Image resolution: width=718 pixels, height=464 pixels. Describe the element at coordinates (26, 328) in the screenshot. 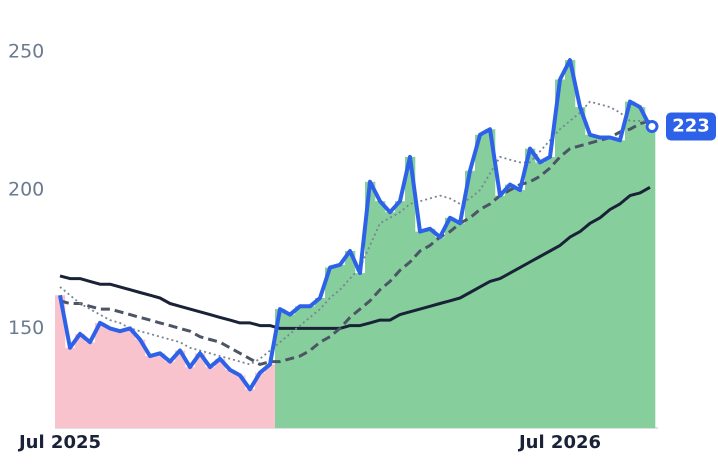

I see `y-tick-label: 150` at that location.